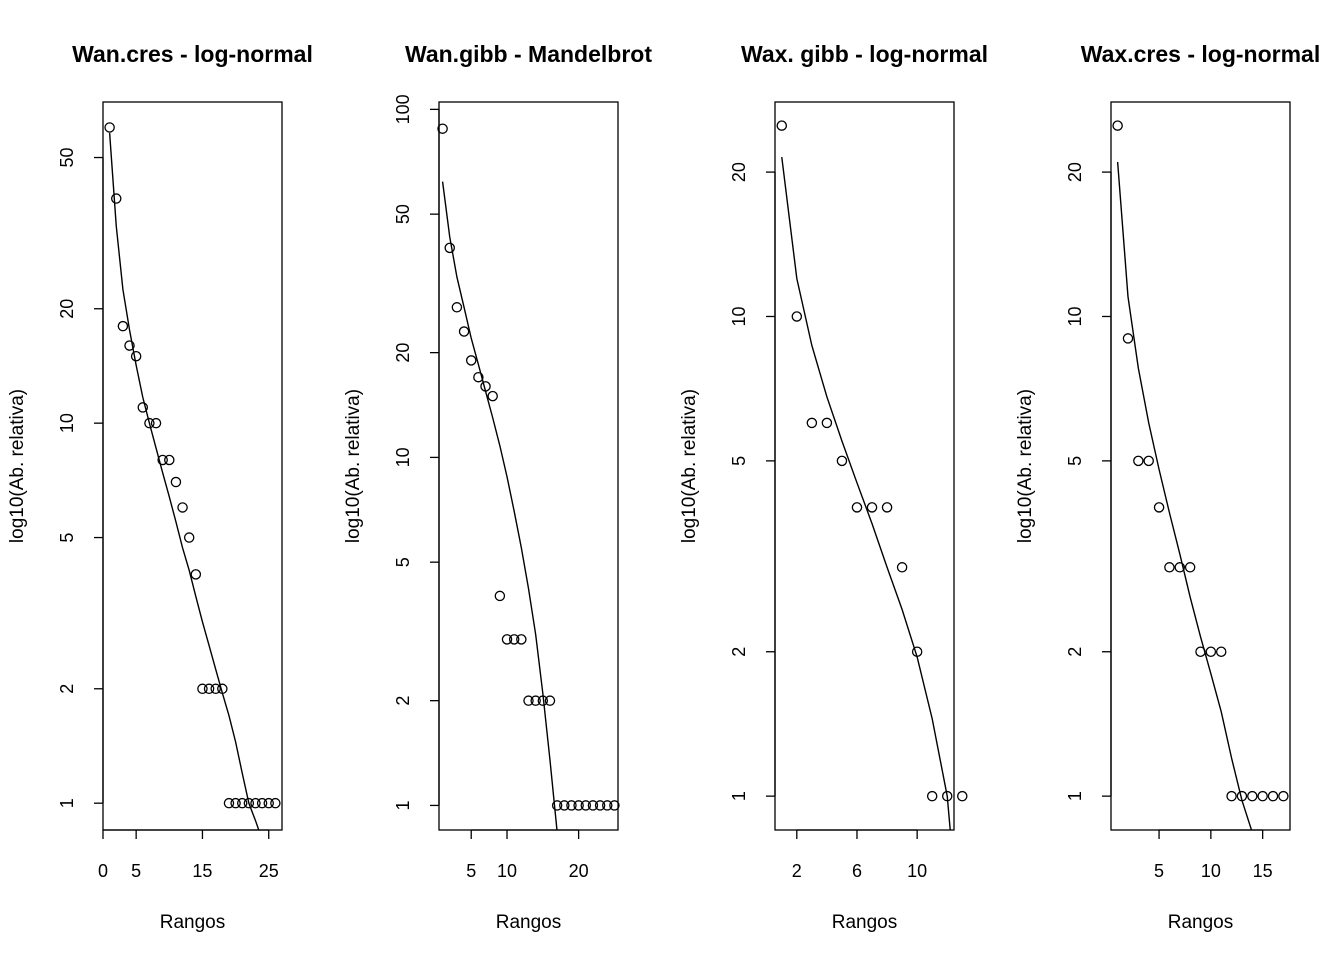  Describe the element at coordinates (797, 871) in the screenshot. I see `x-tick-label: 2` at that location.